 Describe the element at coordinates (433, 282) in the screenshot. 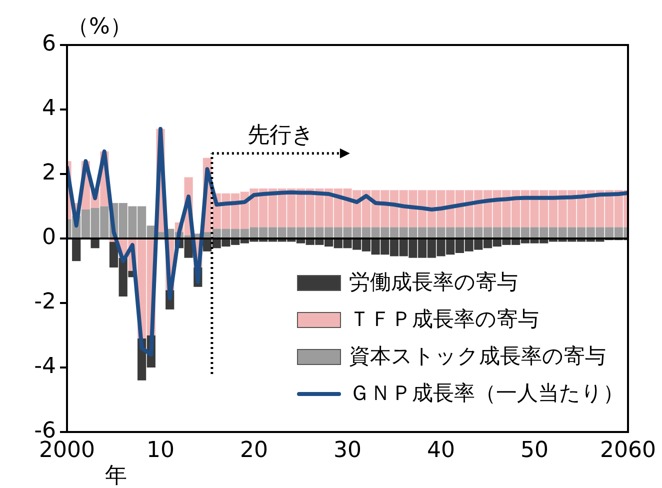

I see `legend-label: 労働成長率の寄与` at that location.